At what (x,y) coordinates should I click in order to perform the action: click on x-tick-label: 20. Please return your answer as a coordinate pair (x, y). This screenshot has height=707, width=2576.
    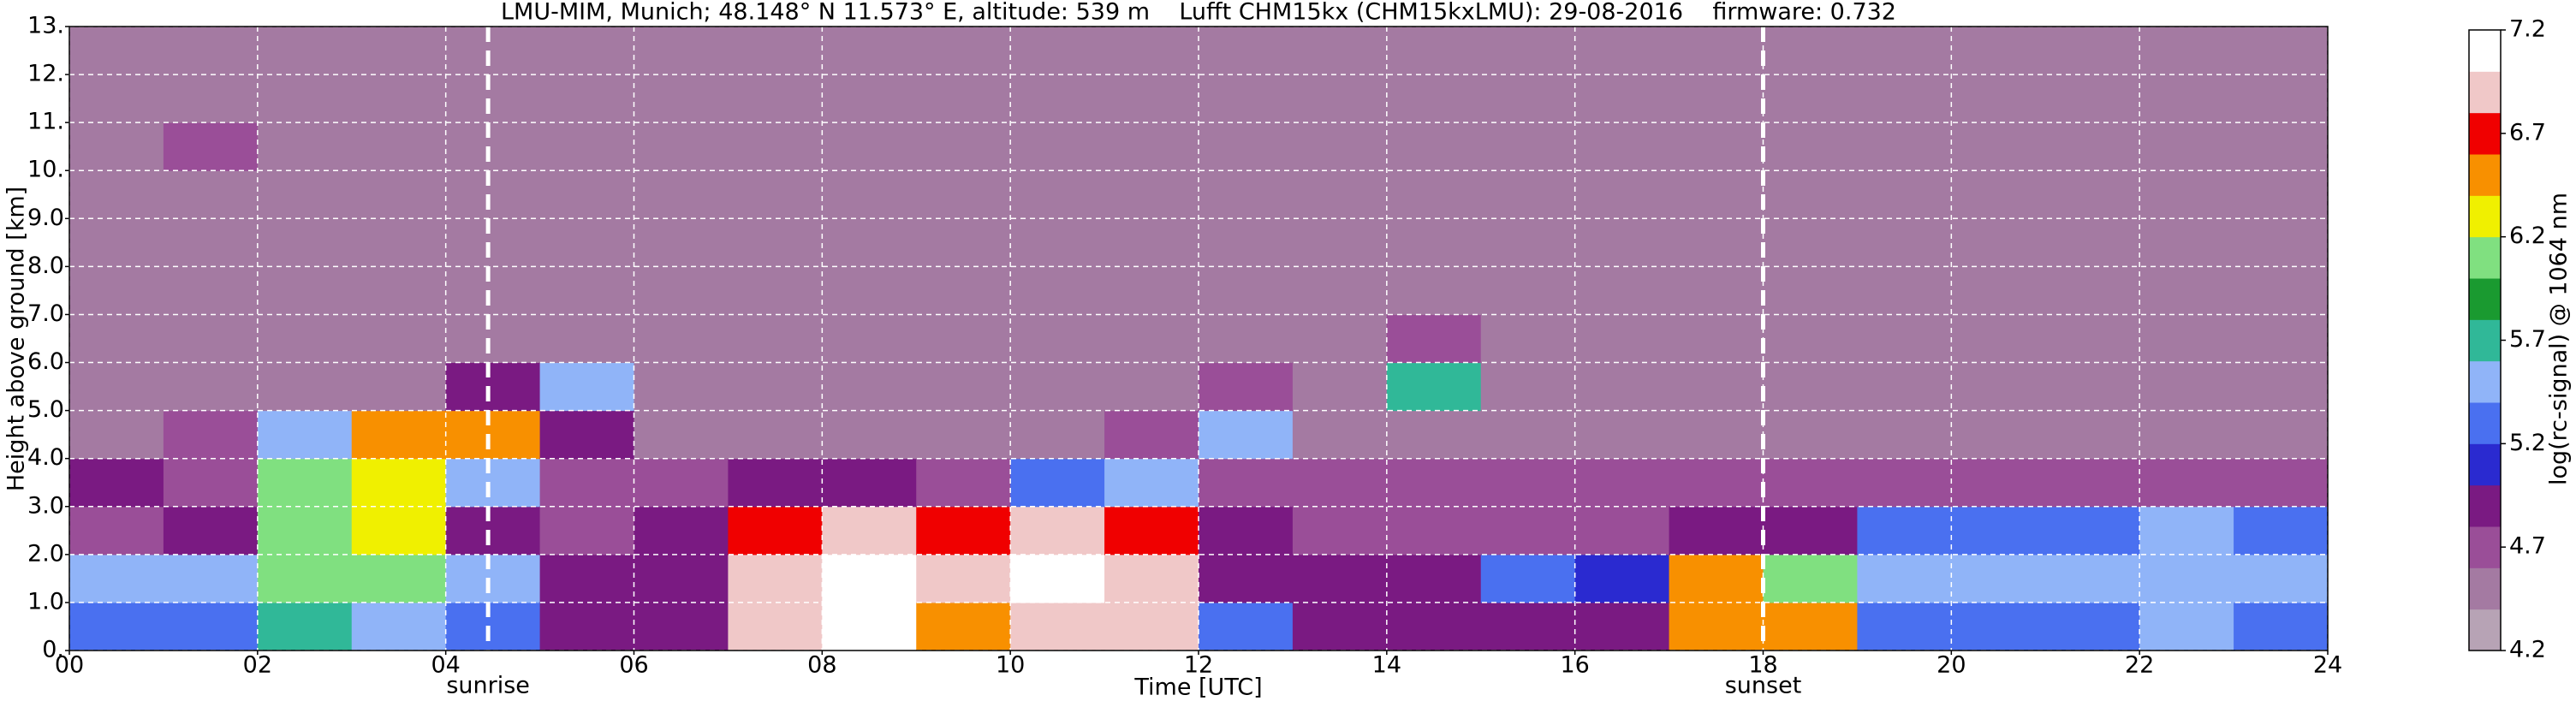
    Looking at the image, I should click on (1951, 665).